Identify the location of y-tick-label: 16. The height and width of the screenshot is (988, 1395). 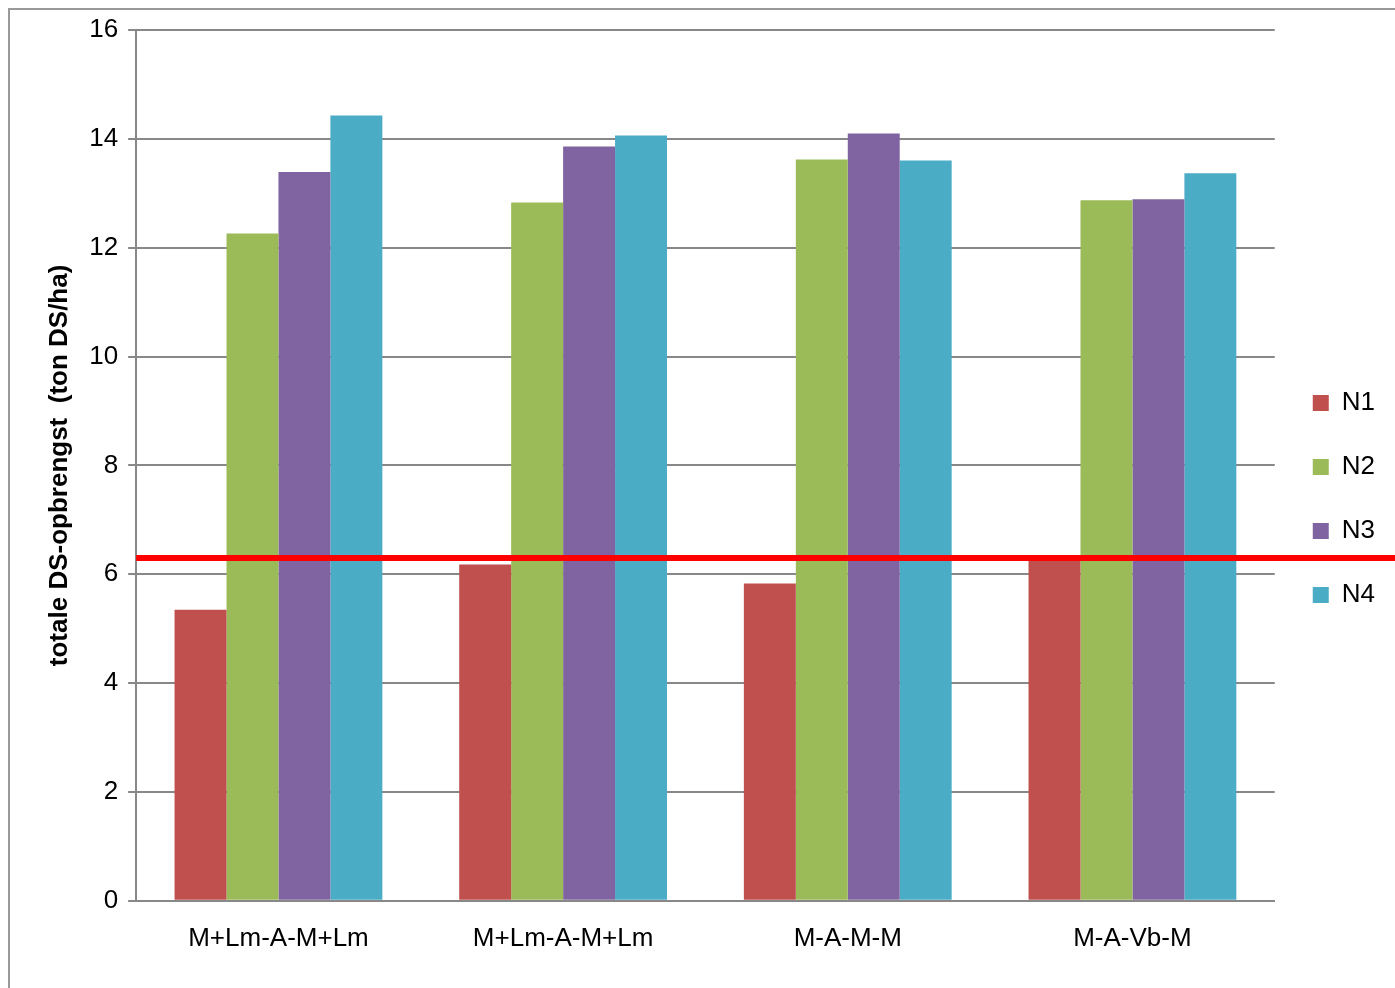
(104, 28).